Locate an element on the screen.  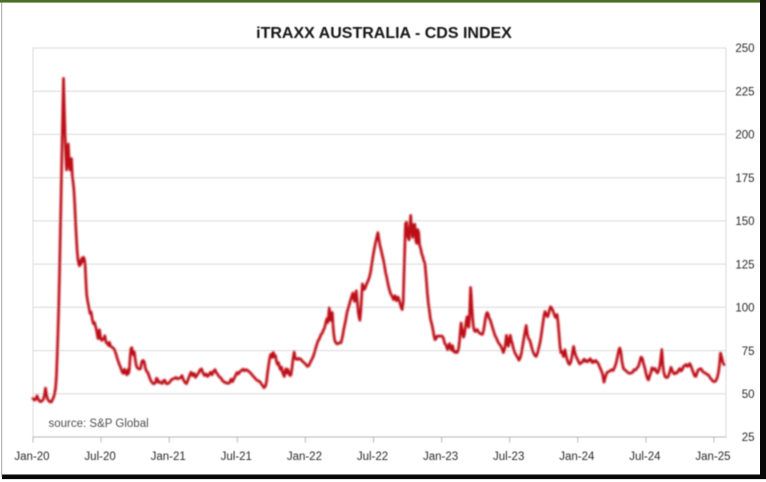
svg-text: Jan-25 is located at coordinates (712, 457).